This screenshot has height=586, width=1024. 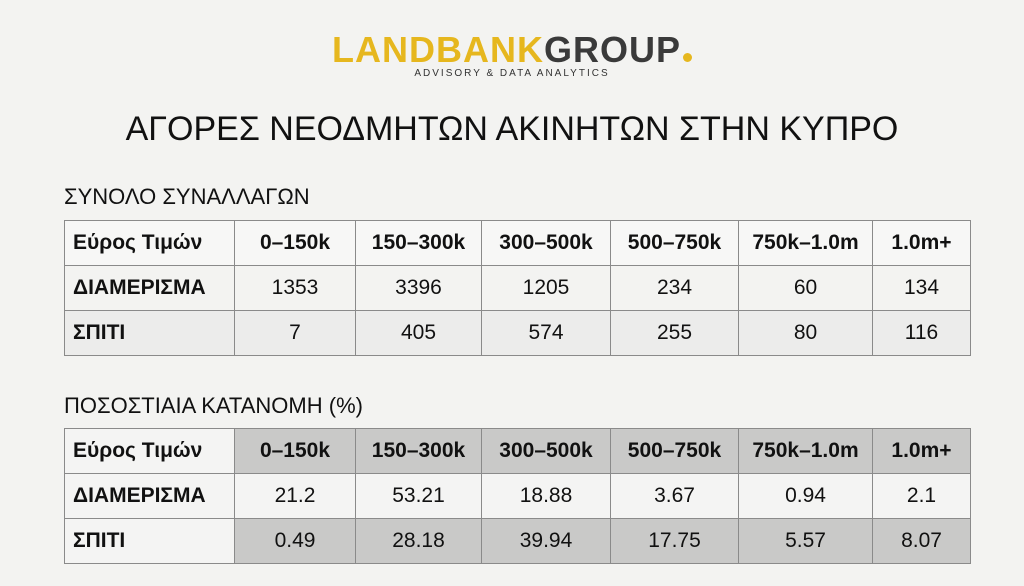 I want to click on cell: 2.1, so click(x=921, y=496).